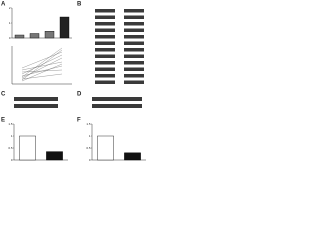 This screenshot has width=320, height=240. I want to click on panel-label: A, so click(3, 5).